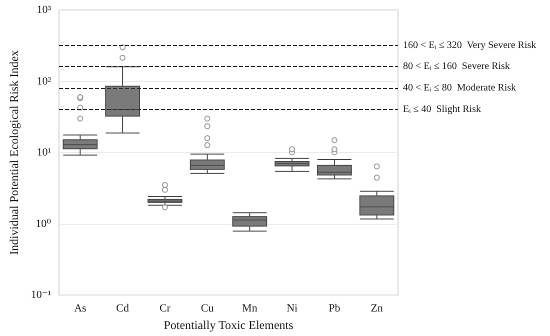 Image resolution: width=550 pixels, height=336 pixels. Describe the element at coordinates (456, 66) in the screenshot. I see `ref-line-label: 80 < Eᵢ ≤ 160 Severe Risk` at that location.